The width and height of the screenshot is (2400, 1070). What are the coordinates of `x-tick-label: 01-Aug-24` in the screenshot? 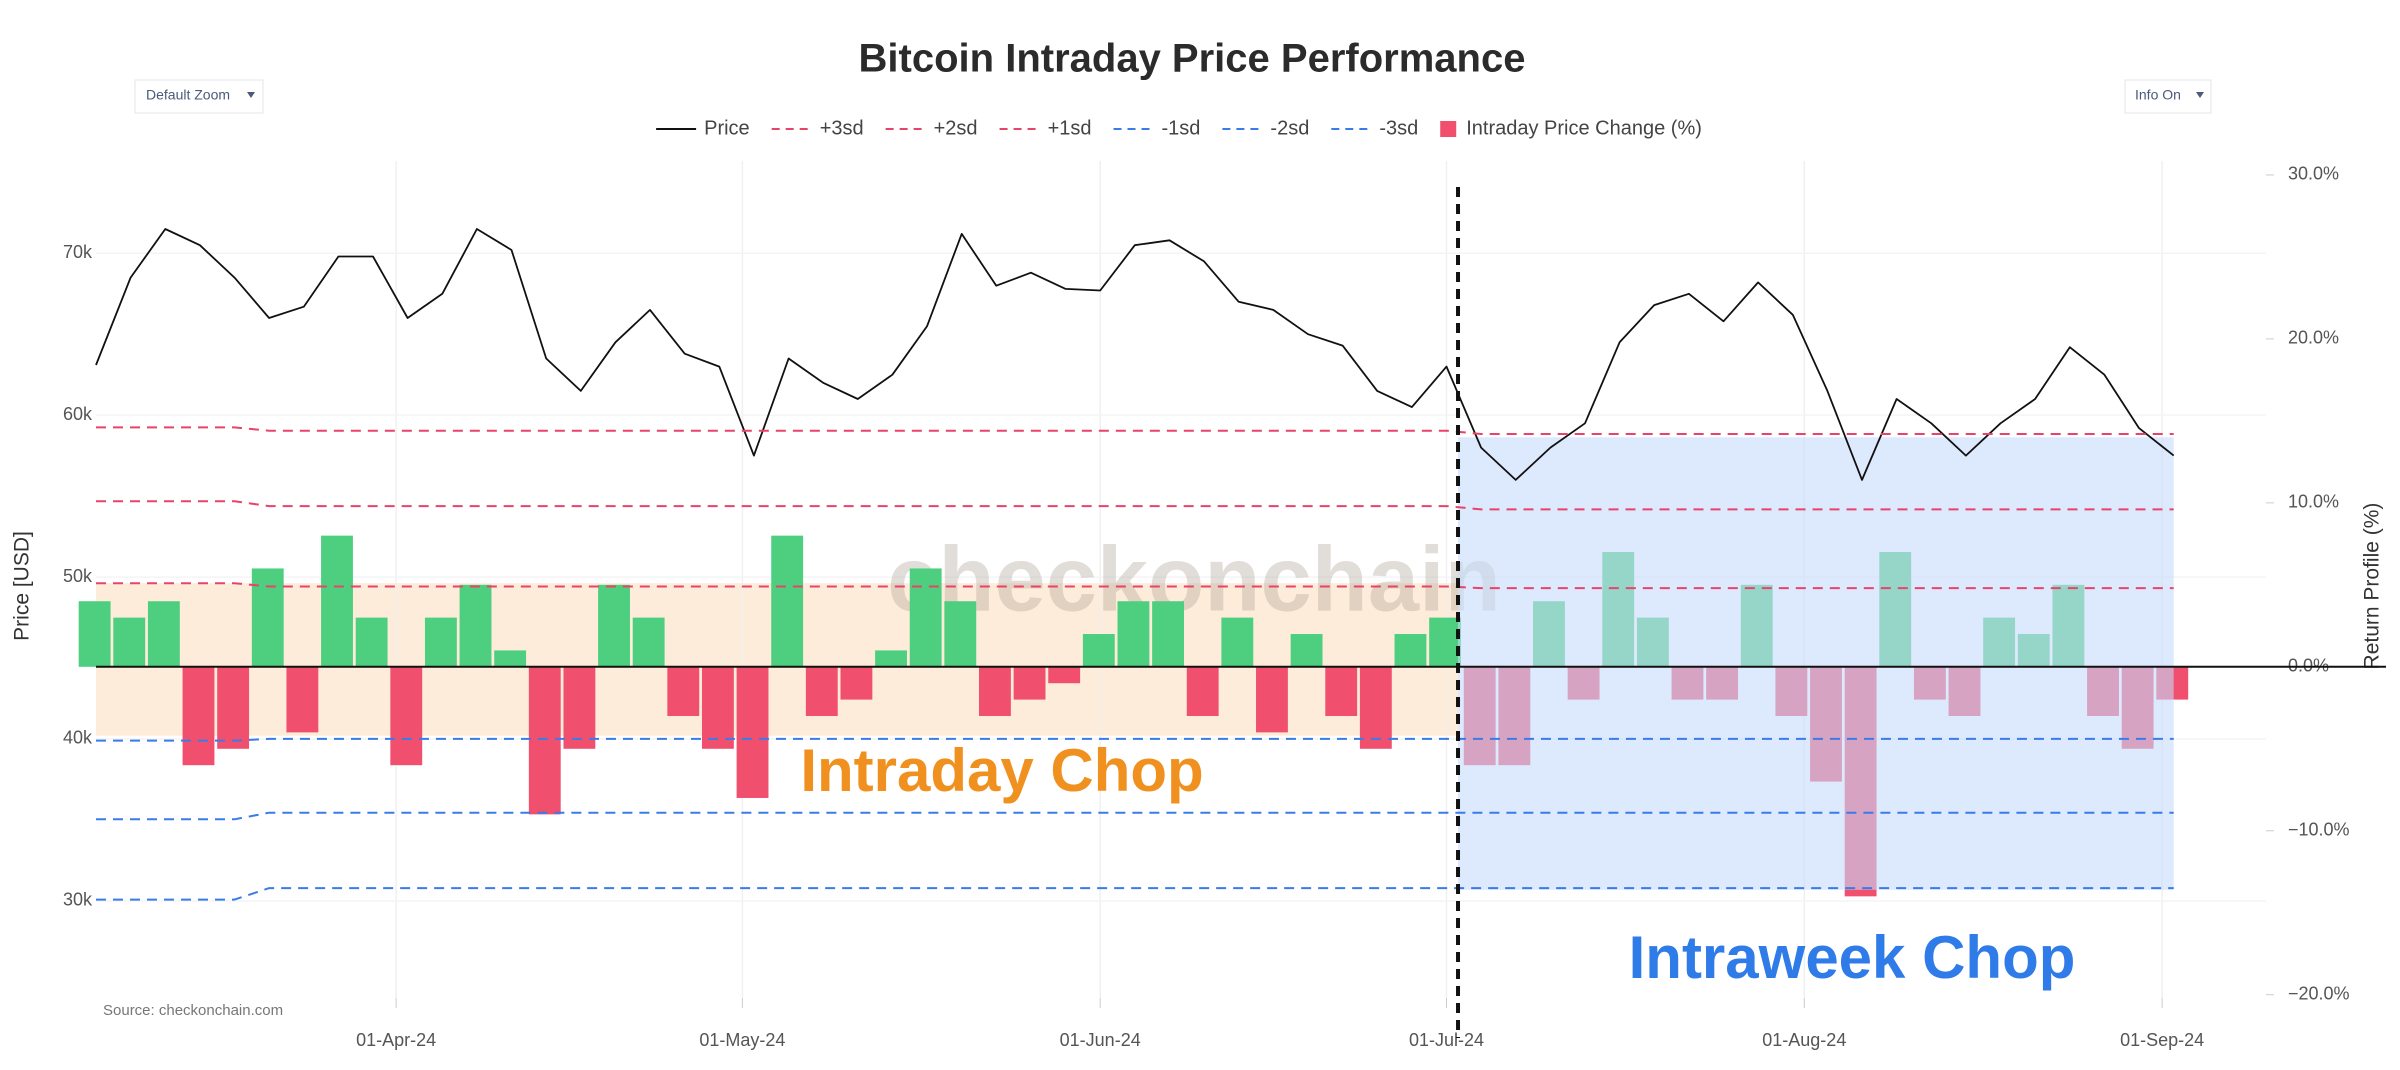 It's located at (1804, 1040).